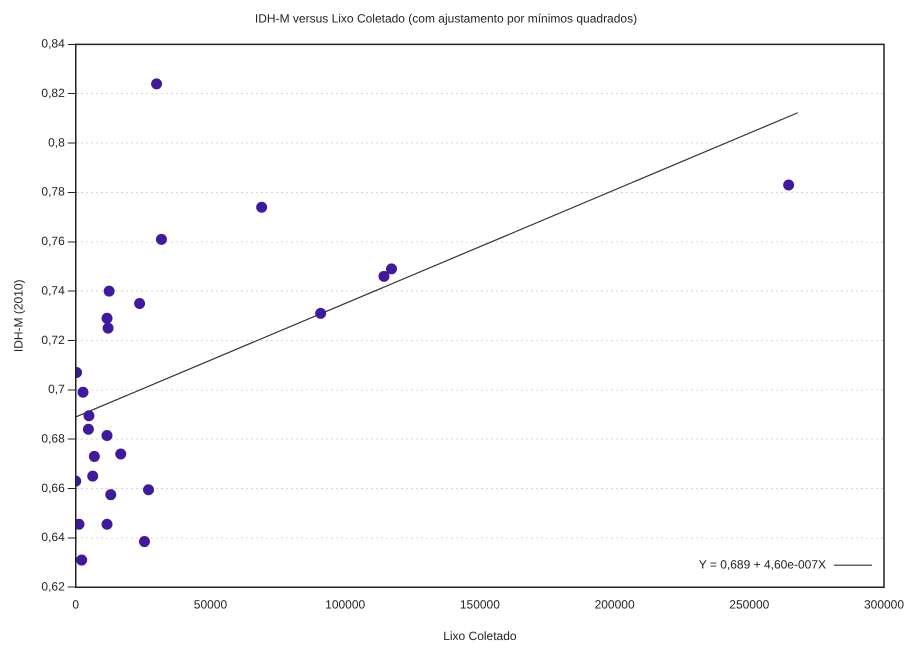 The height and width of the screenshot is (660, 918). I want to click on y-tick-label: 0,64, so click(53, 537).